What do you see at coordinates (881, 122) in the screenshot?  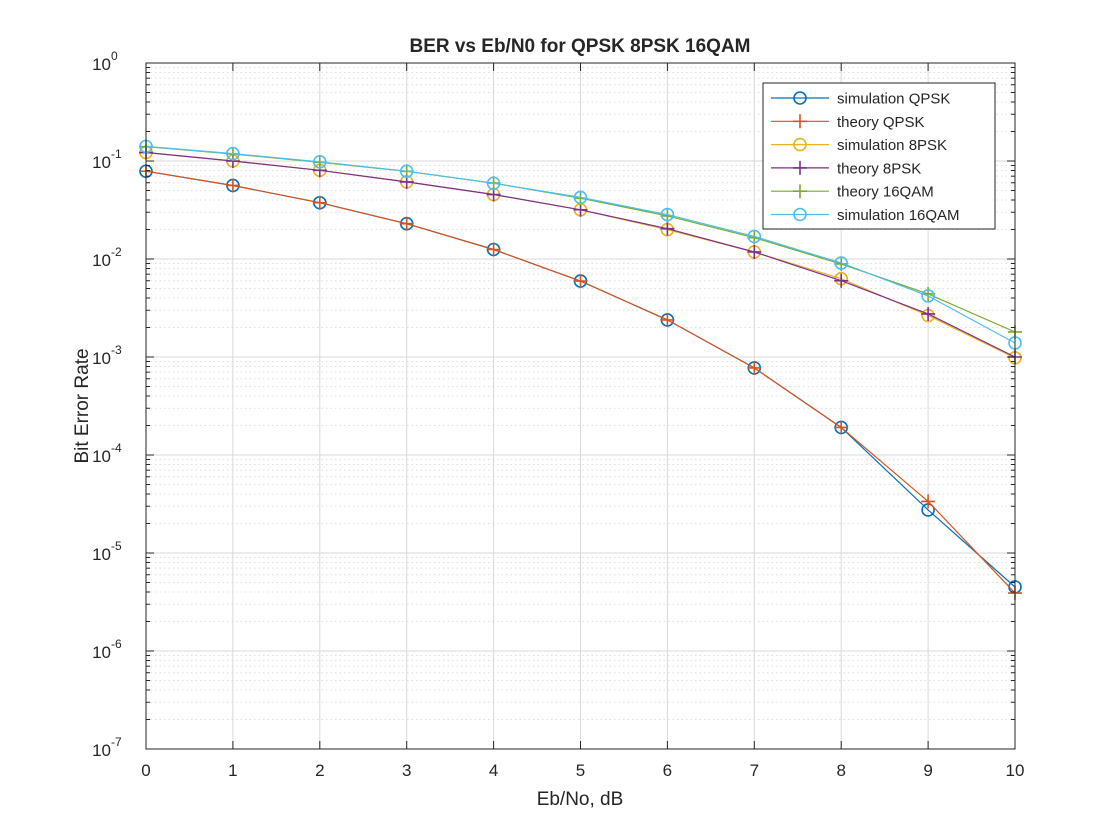 I see `legend-label: theory QPSK` at bounding box center [881, 122].